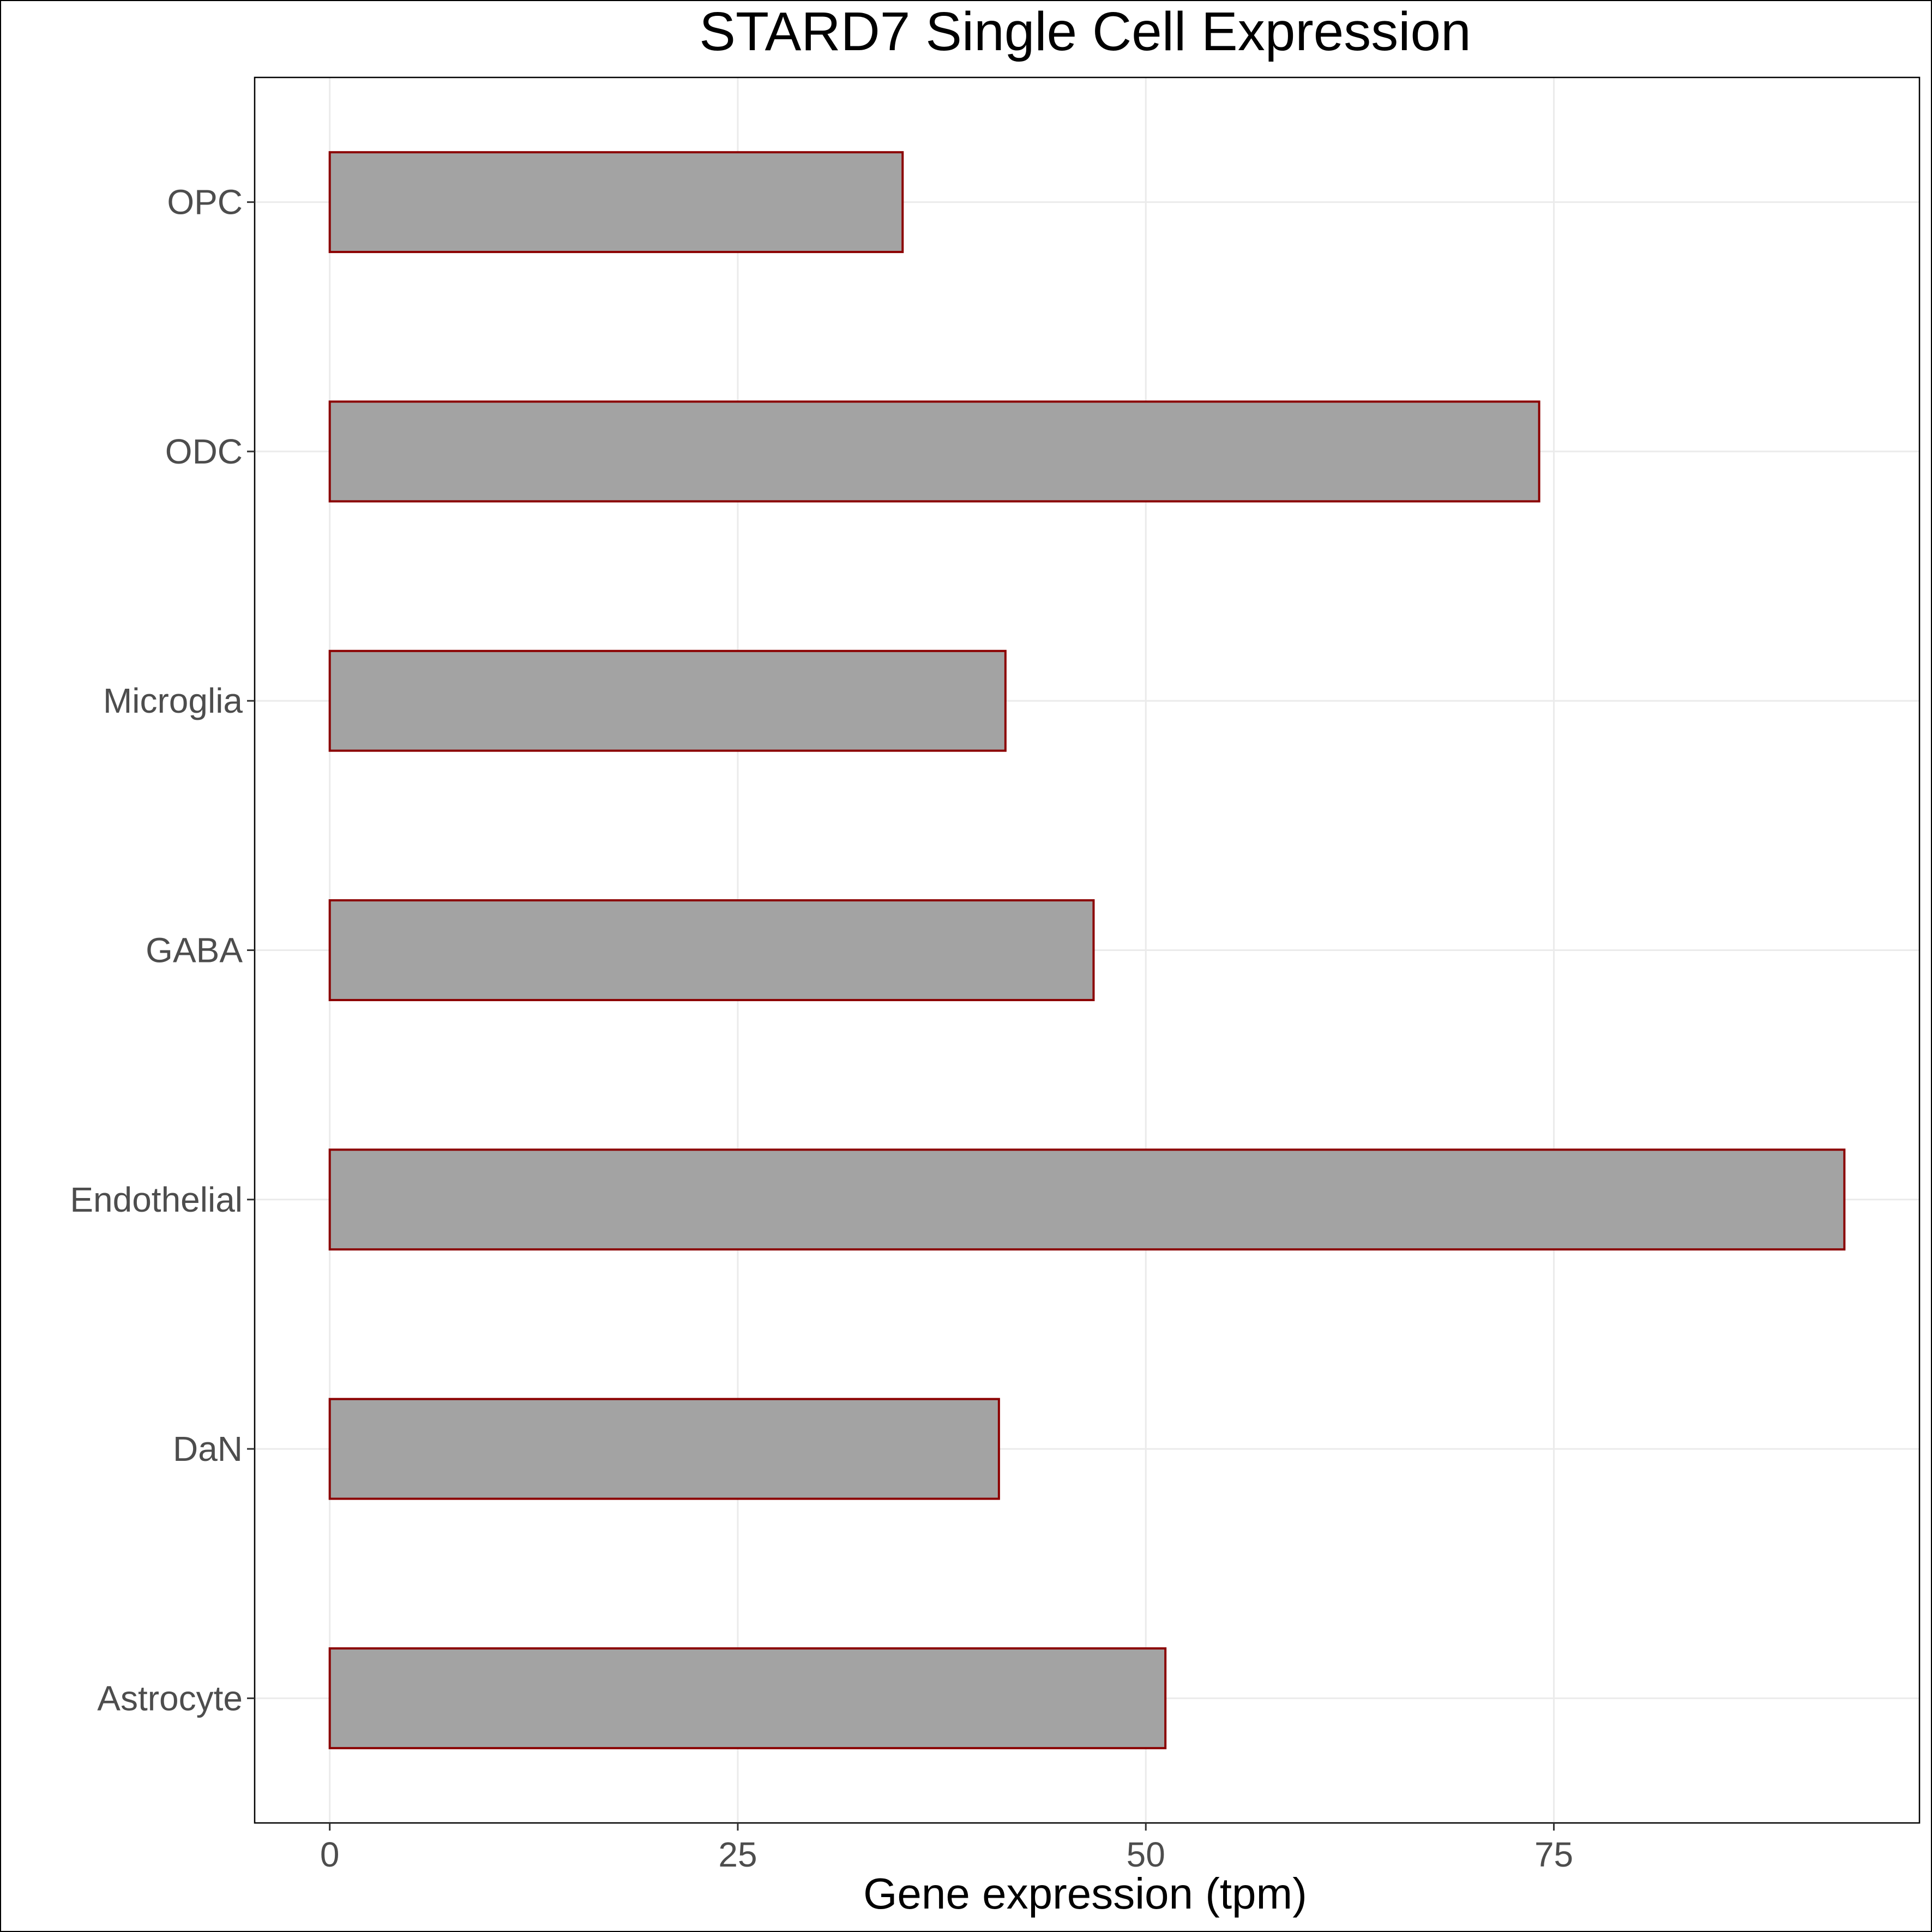  Describe the element at coordinates (208, 1448) in the screenshot. I see `y-tick-label-dan: DaN` at that location.